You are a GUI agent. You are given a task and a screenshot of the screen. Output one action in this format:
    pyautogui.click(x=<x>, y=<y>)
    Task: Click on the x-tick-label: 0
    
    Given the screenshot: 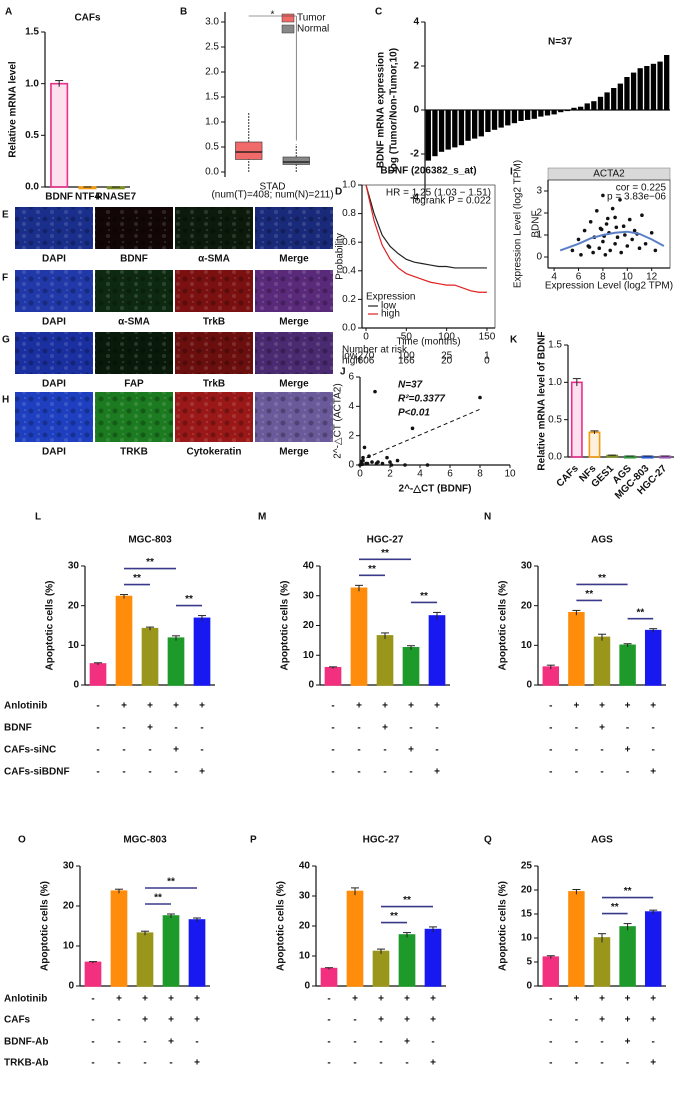 What is the action you would take?
    pyautogui.click(x=360, y=474)
    